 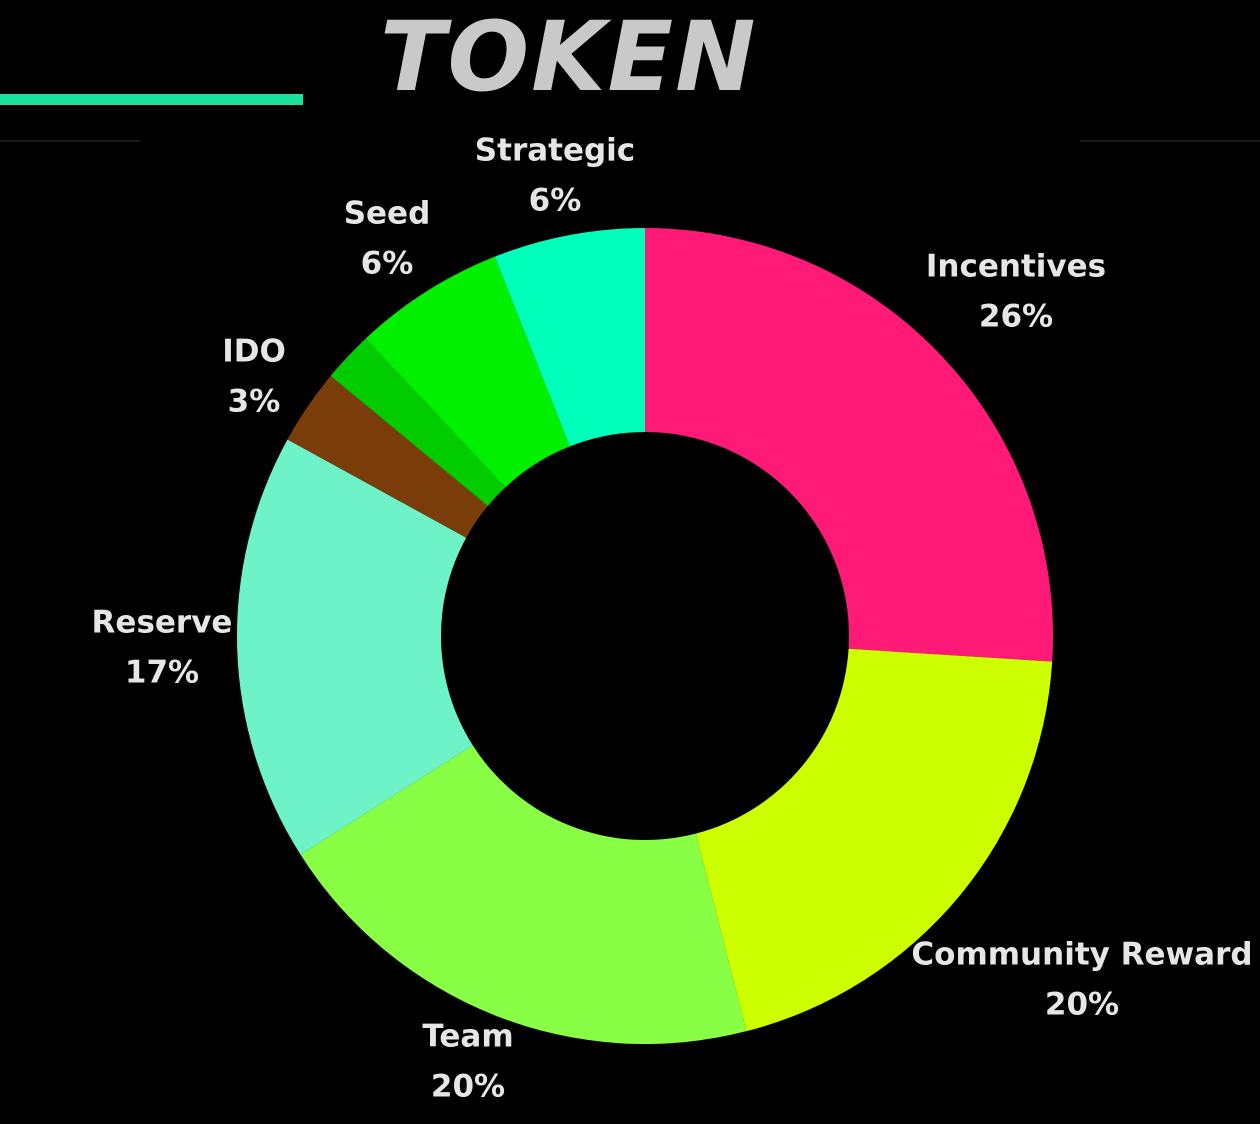 What do you see at coordinates (1082, 1005) in the screenshot?
I see `slice-value-community-reward: 20%` at bounding box center [1082, 1005].